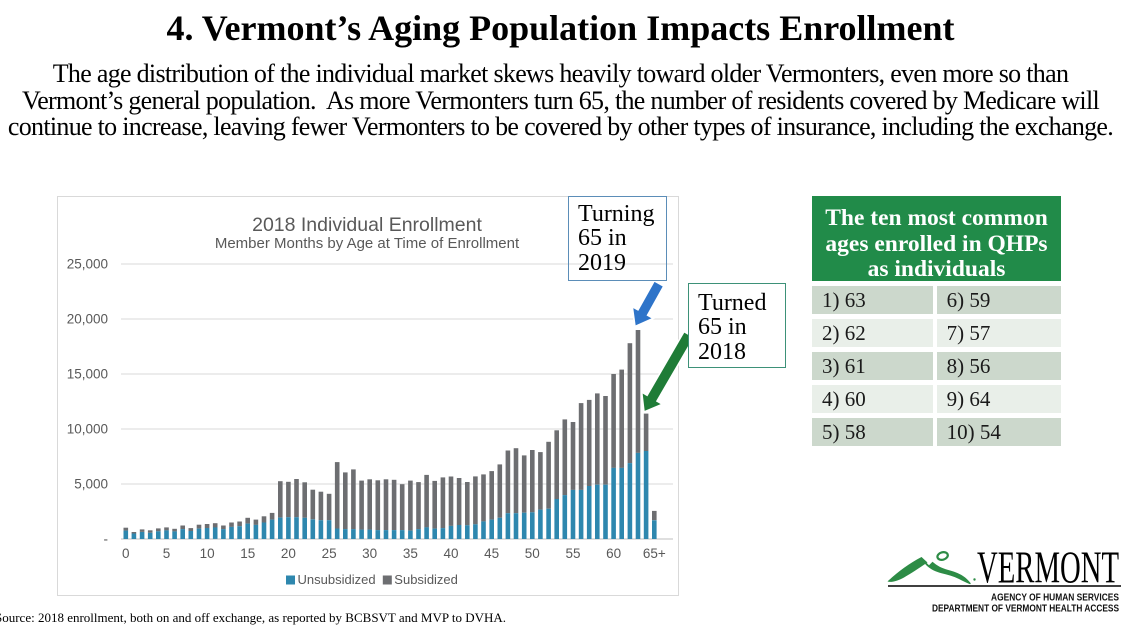 This screenshot has height=636, width=1121. What do you see at coordinates (532, 553) in the screenshot?
I see `svg-text: 50` at bounding box center [532, 553].